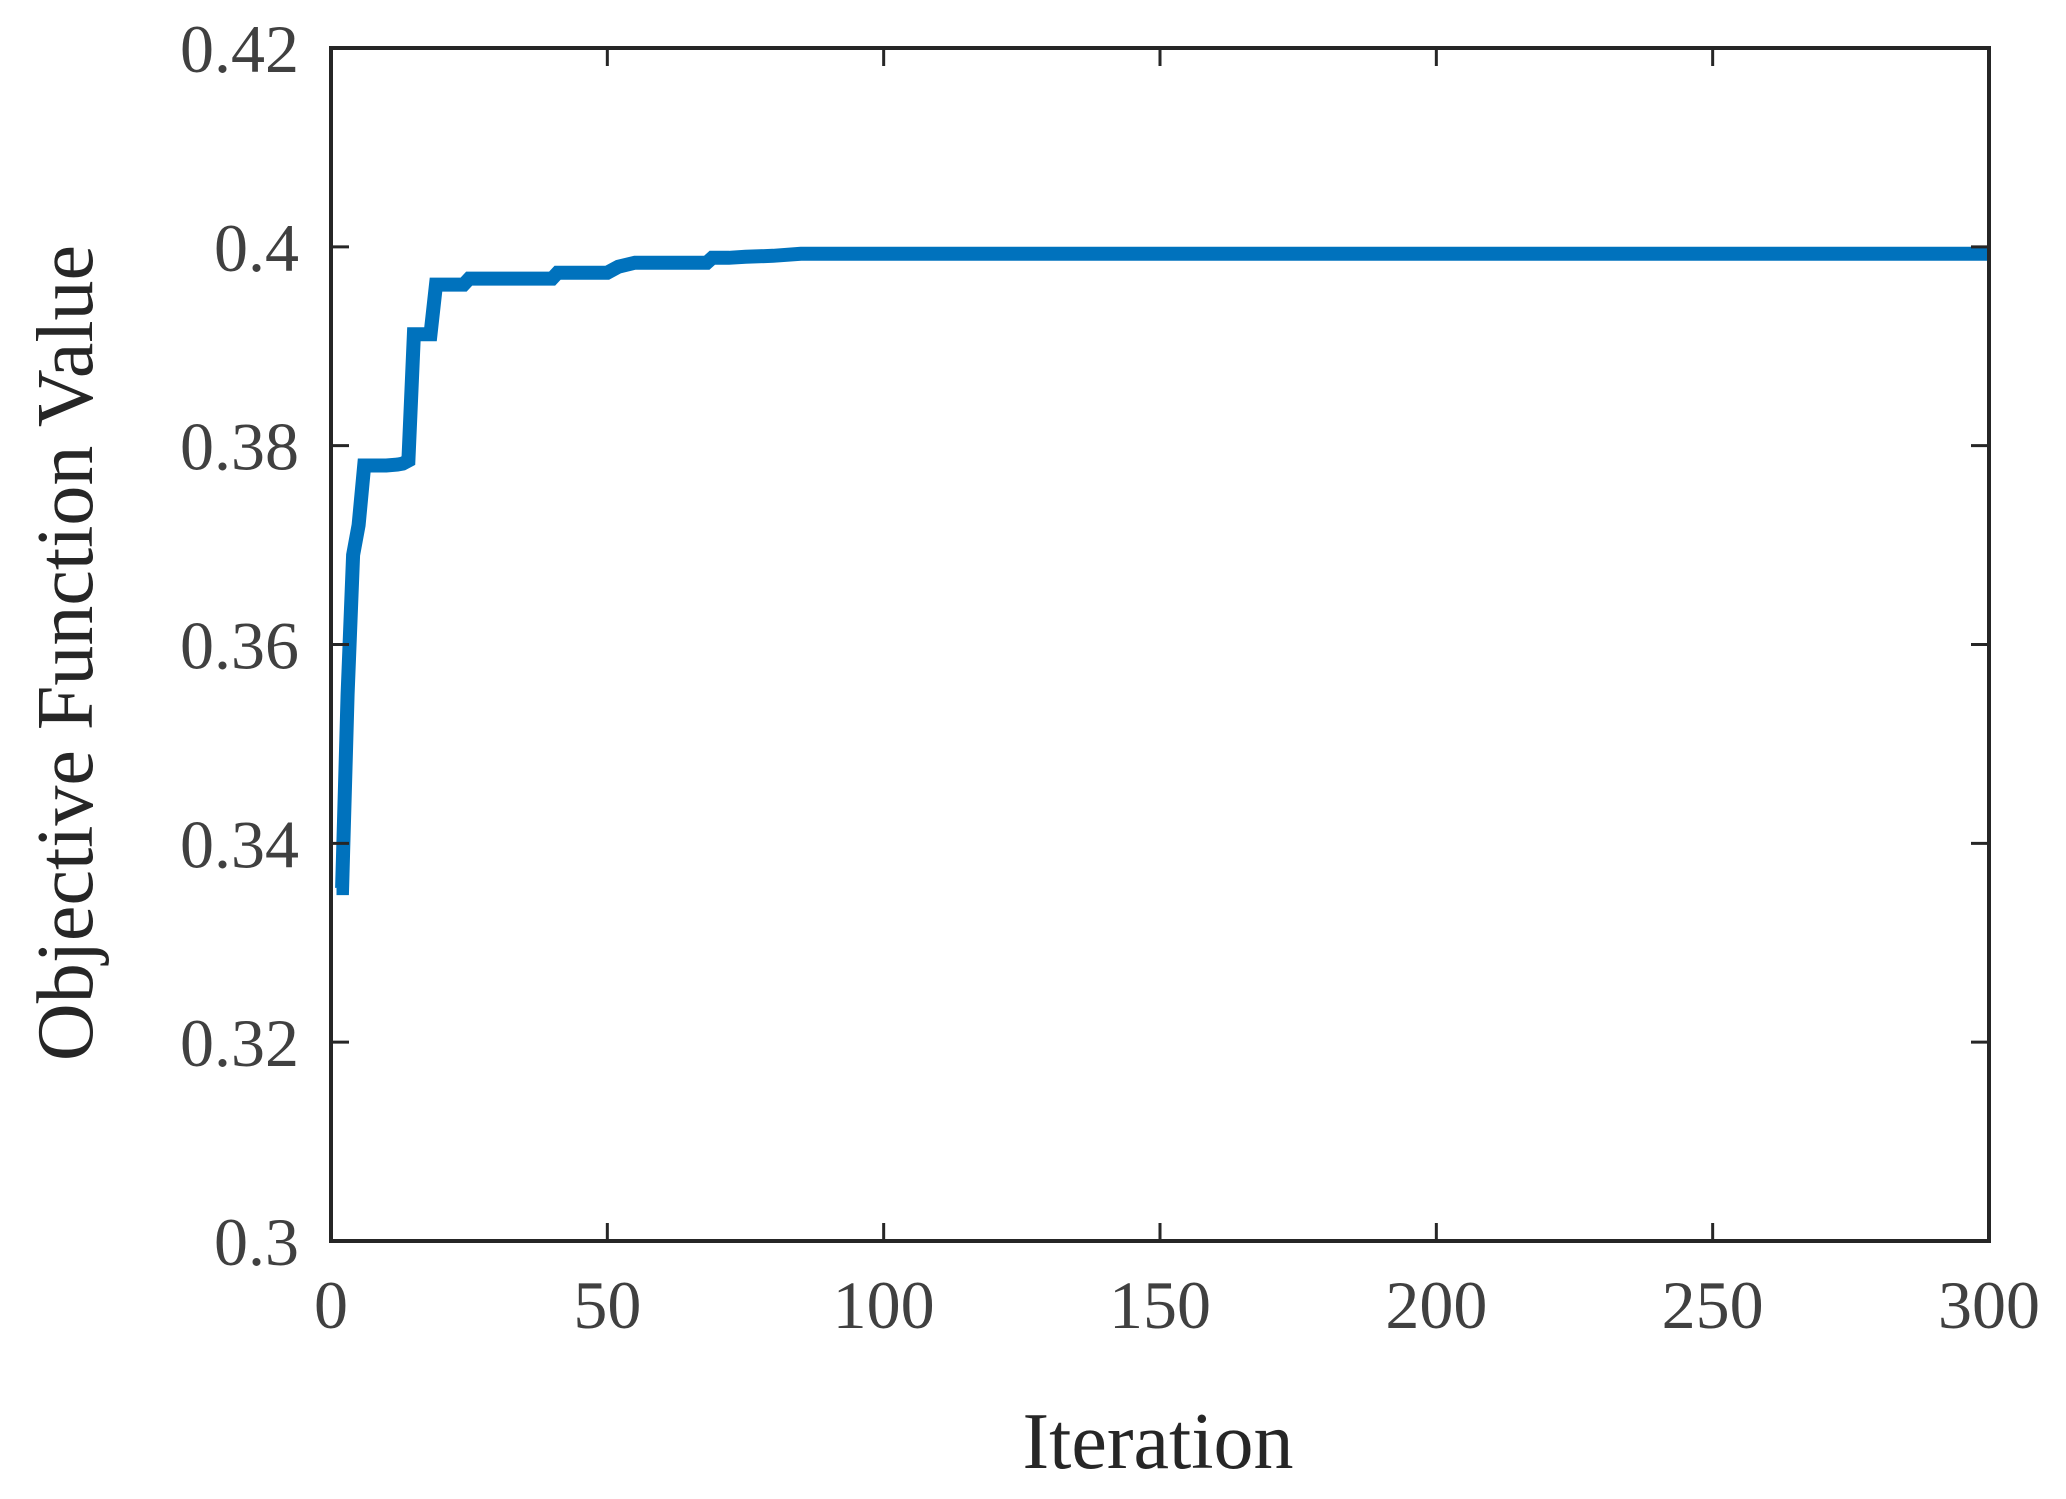 This screenshot has width=2066, height=1499. What do you see at coordinates (239, 1043) in the screenshot?
I see `y-tick-label: 0.32` at bounding box center [239, 1043].